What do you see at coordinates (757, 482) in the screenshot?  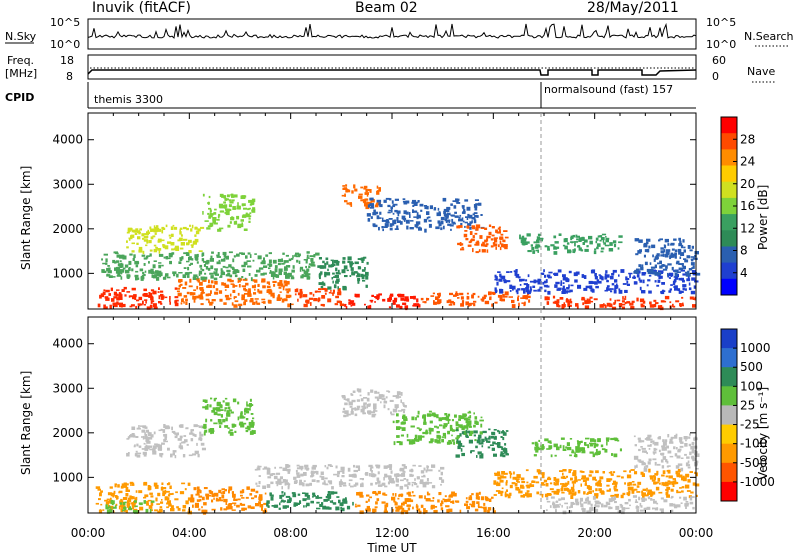 I see `colorbar-tick-label: -1000` at bounding box center [757, 482].